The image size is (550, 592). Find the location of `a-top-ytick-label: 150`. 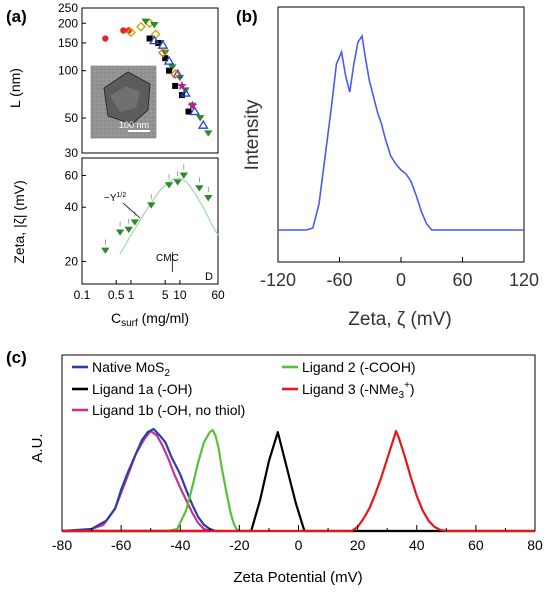

a-top-ytick-label: 150 is located at coordinates (68, 43).